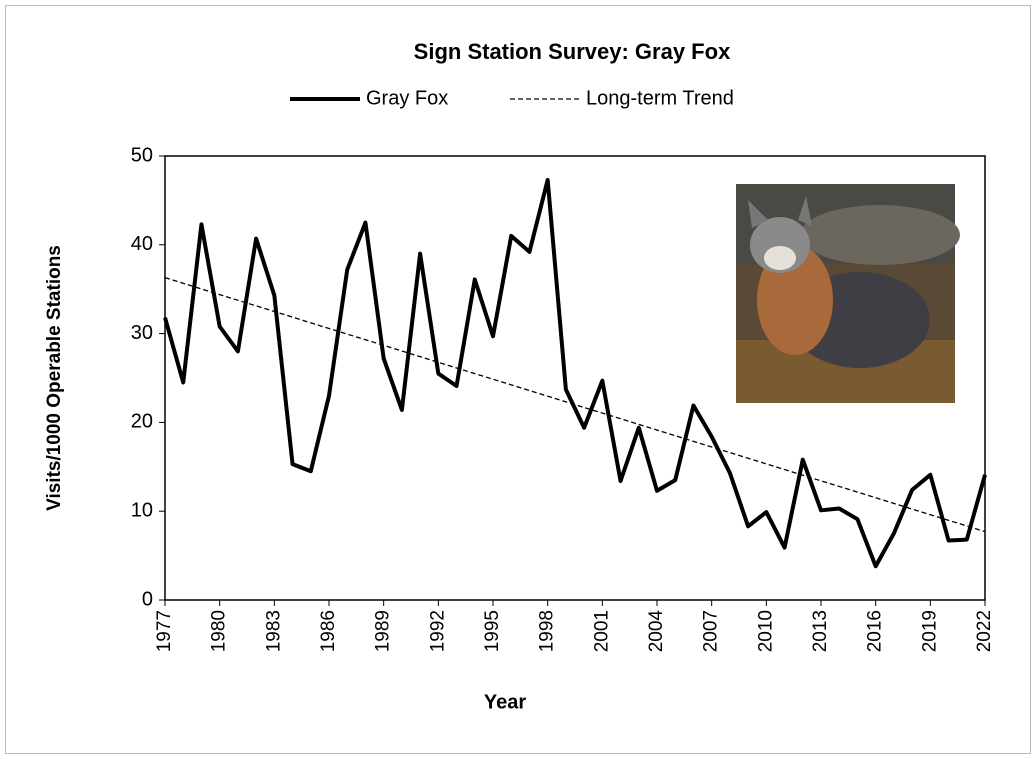 The width and height of the screenshot is (1036, 759). I want to click on x-axis-label: Year, so click(505, 702).